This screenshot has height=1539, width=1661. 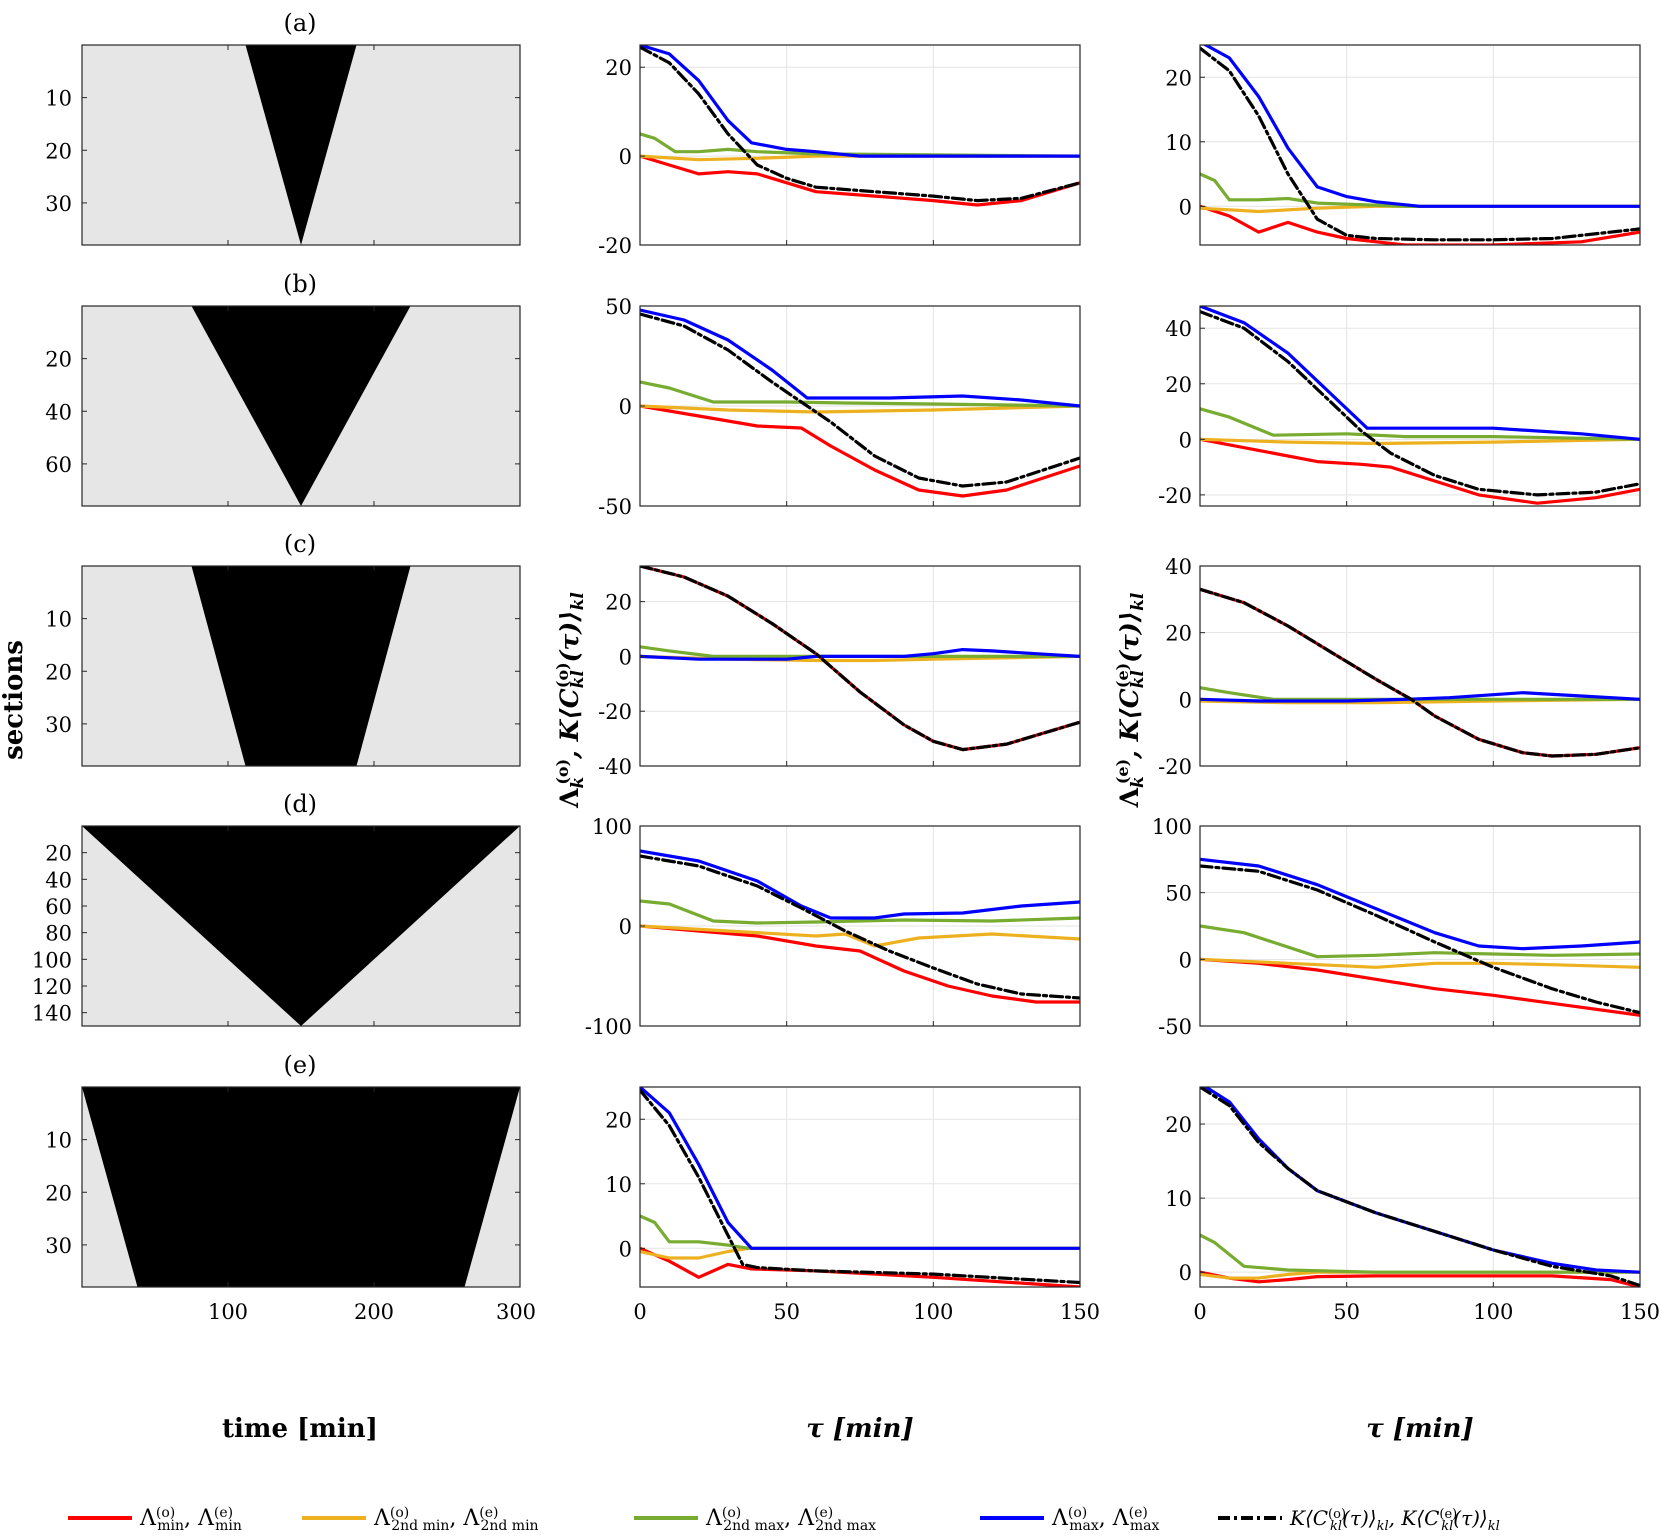 What do you see at coordinates (300, 1065) in the screenshot?
I see `row-label: (e)` at bounding box center [300, 1065].